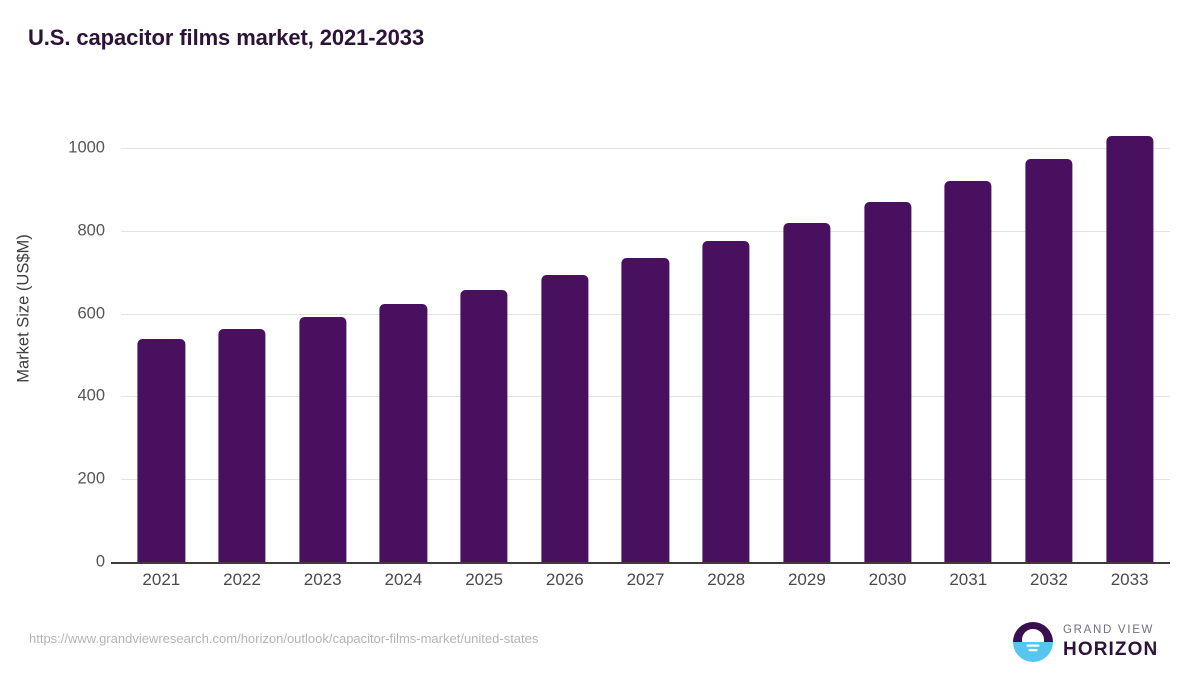  What do you see at coordinates (161, 579) in the screenshot?
I see `x-tick-label-2021: 2021` at bounding box center [161, 579].